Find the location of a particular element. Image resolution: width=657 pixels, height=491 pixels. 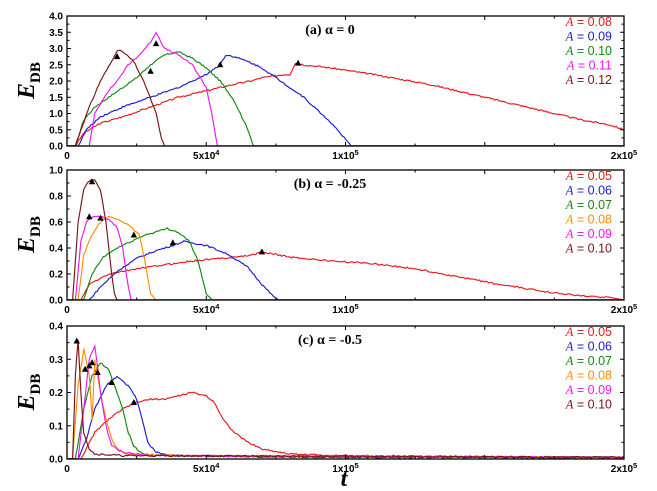

y-tick-label: 0.3 is located at coordinates (56, 360).